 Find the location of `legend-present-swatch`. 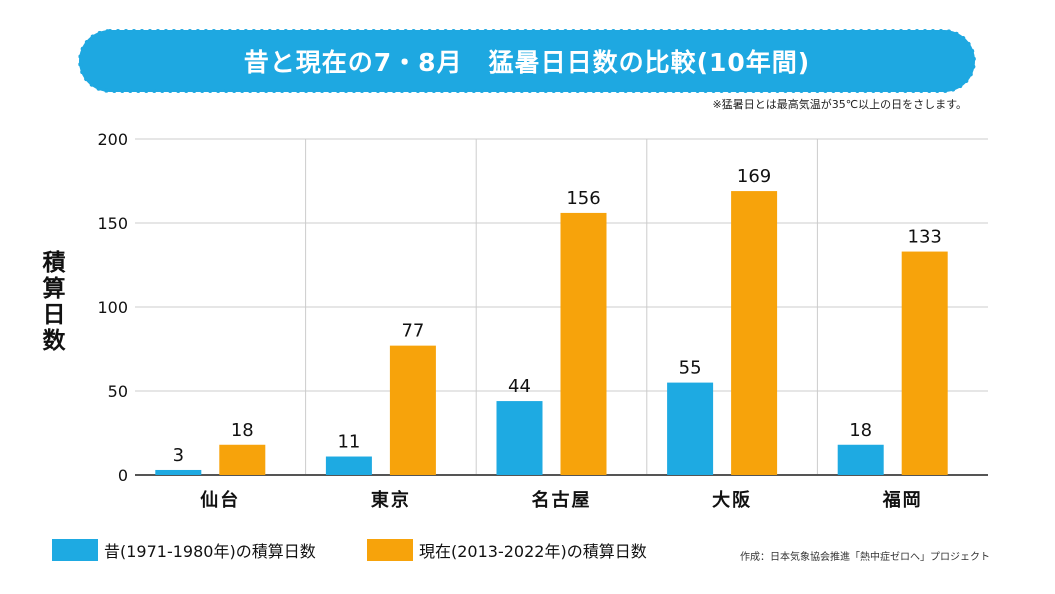

legend-present-swatch is located at coordinates (390, 550).